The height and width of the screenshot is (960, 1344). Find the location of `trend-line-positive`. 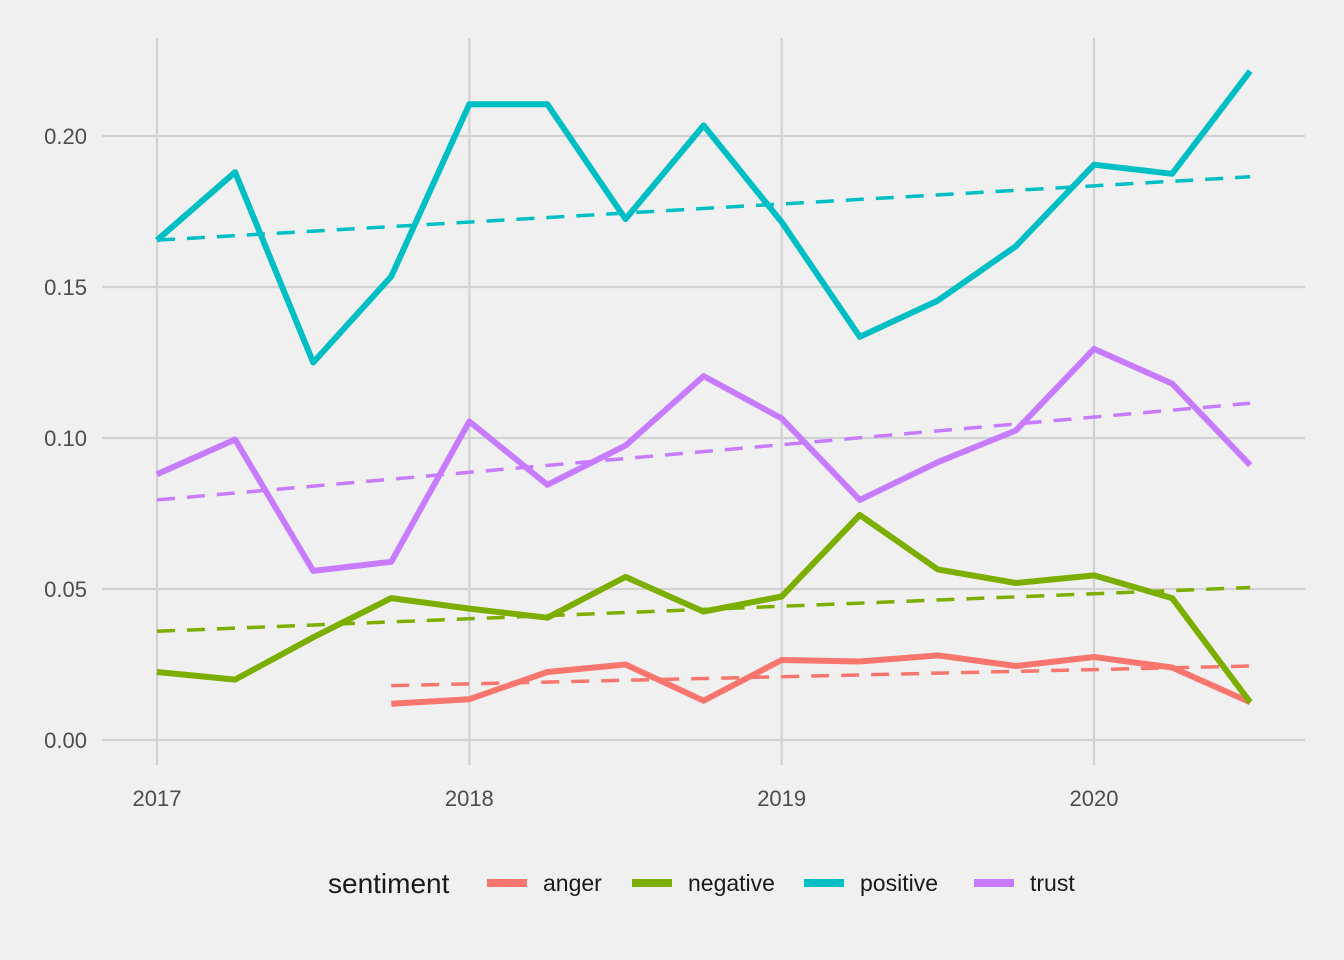

trend-line-positive is located at coordinates (703, 208).